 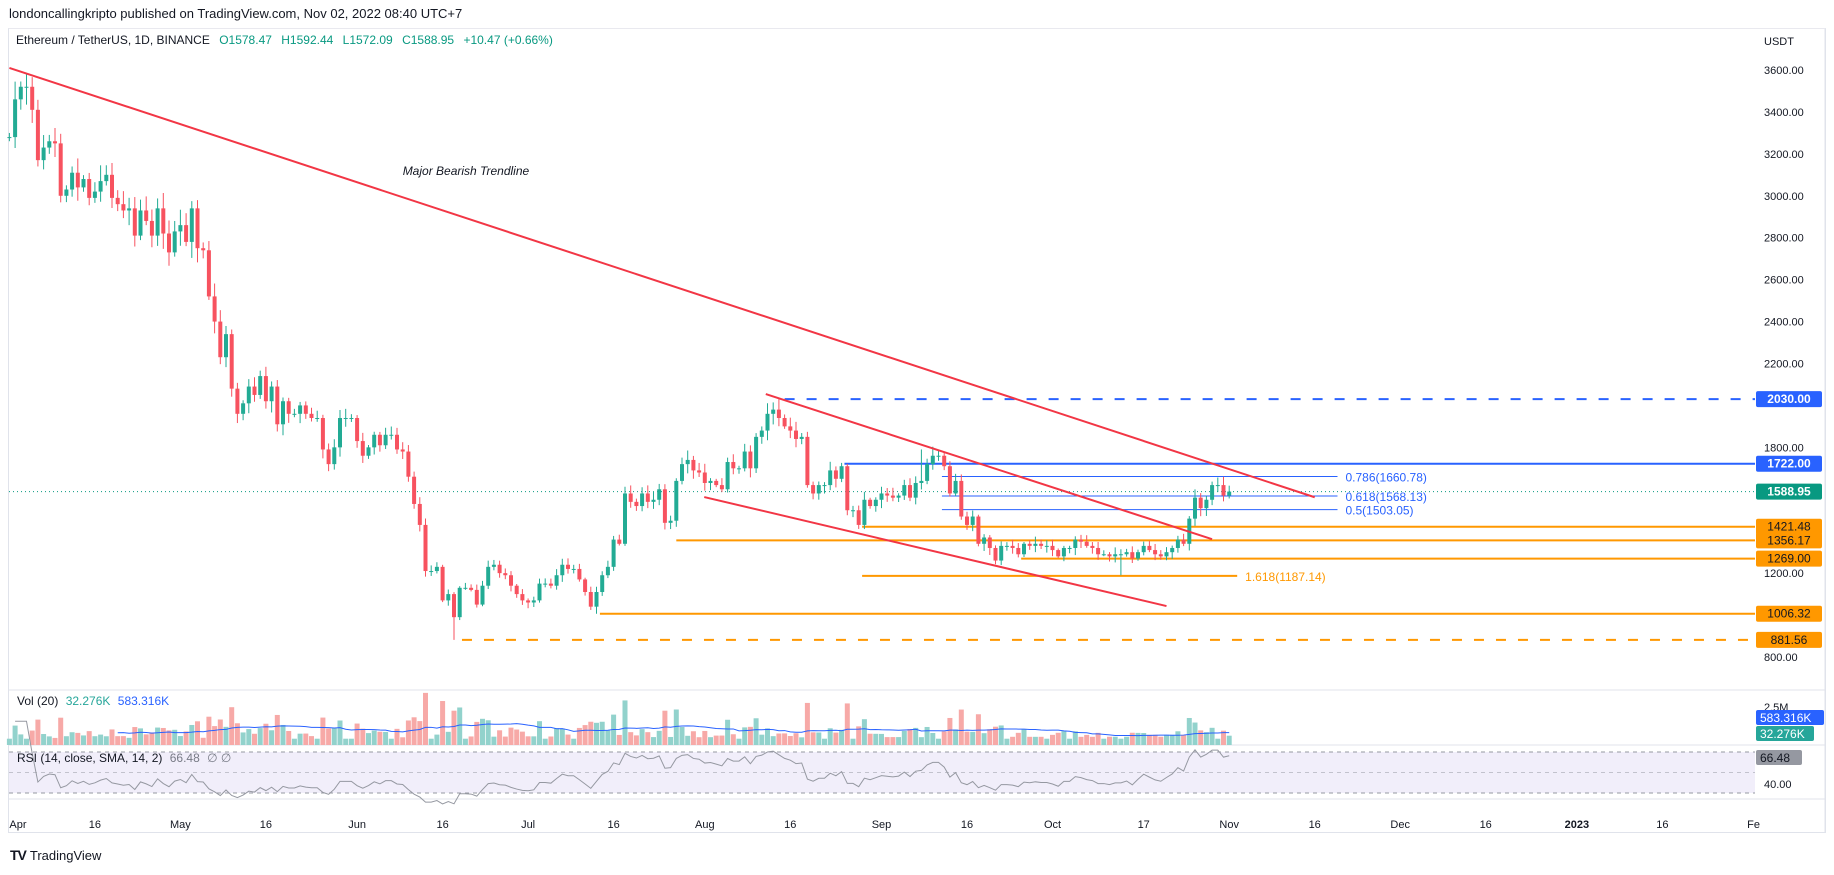 What do you see at coordinates (55, 855) in the screenshot?
I see `tradingview-footer: TV TradingView` at bounding box center [55, 855].